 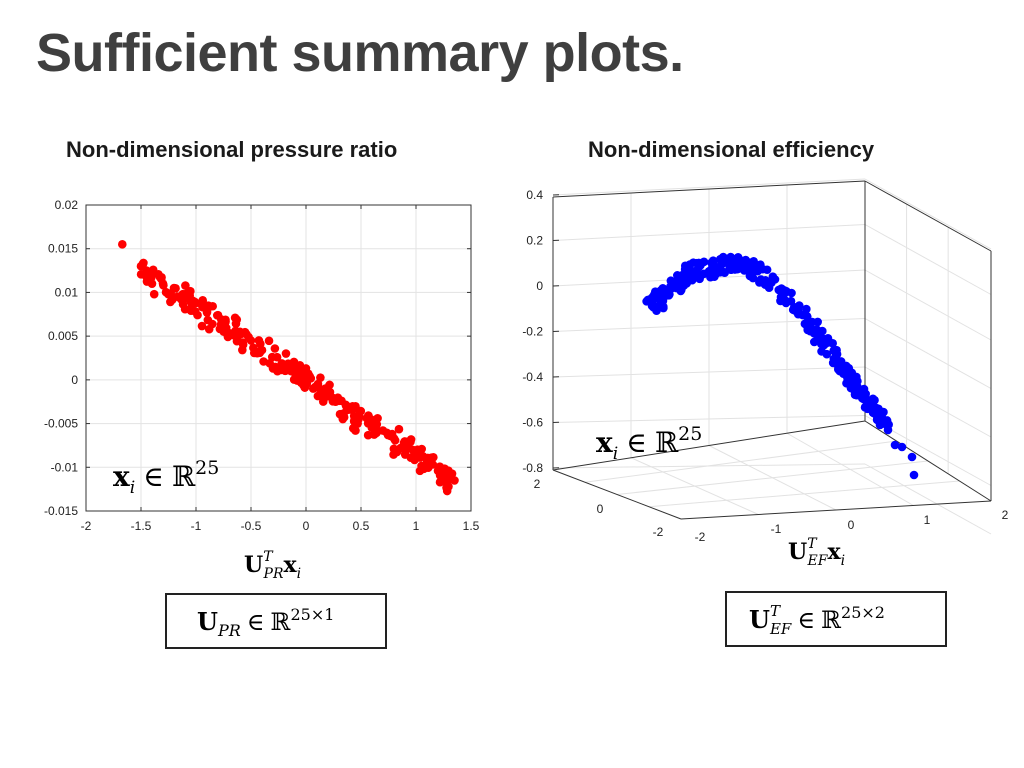 I want to click on y-tick-label: 0.02, so click(x=67, y=205).